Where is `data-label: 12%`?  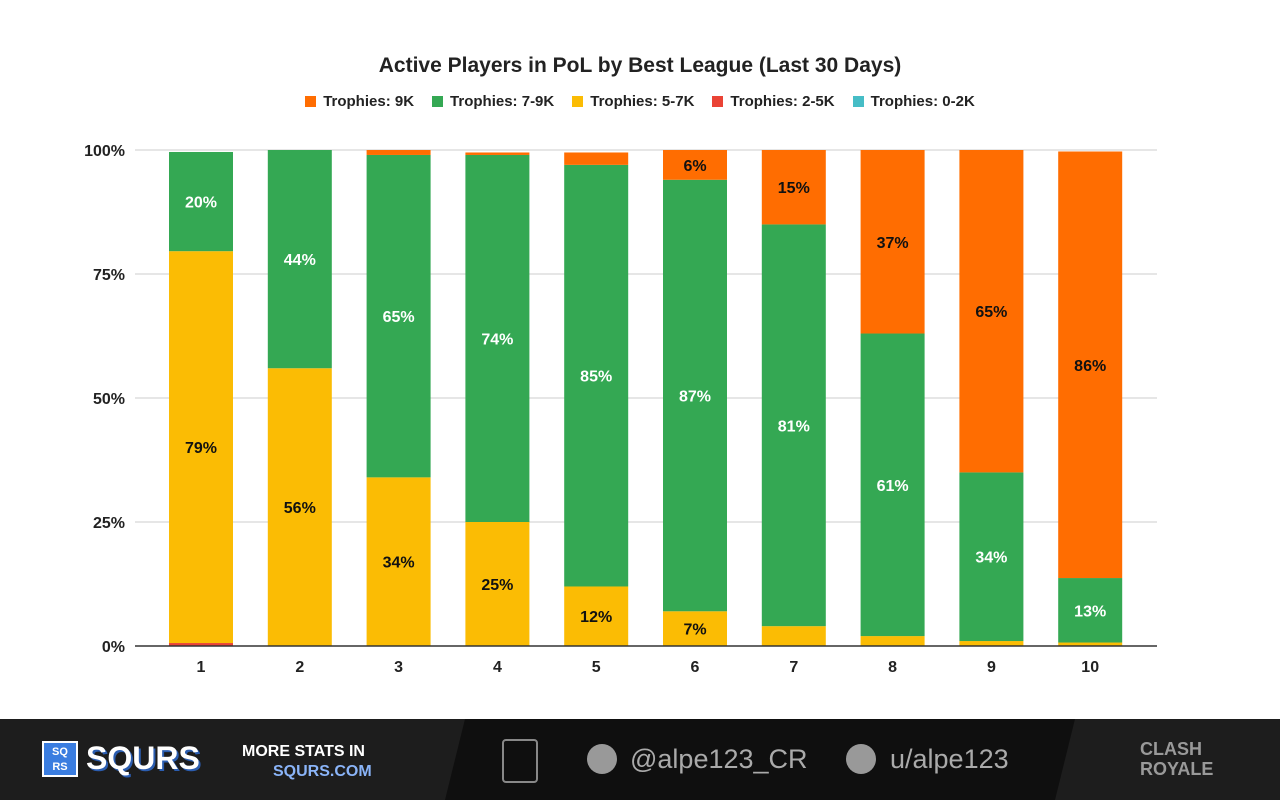 data-label: 12% is located at coordinates (596, 617).